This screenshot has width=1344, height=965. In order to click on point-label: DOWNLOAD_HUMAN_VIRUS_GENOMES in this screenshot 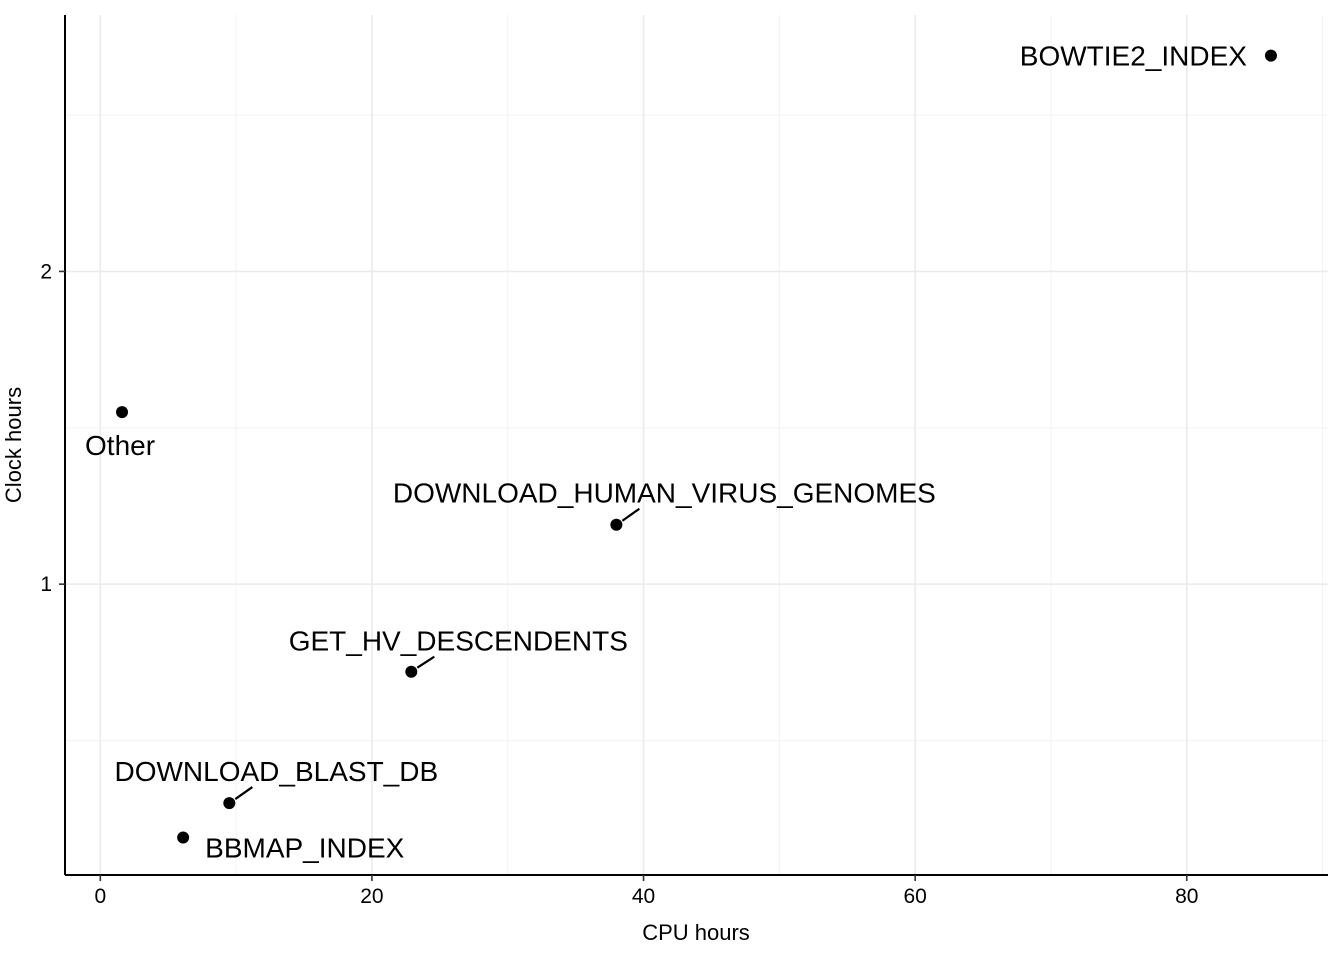, I will do `click(664, 493)`.